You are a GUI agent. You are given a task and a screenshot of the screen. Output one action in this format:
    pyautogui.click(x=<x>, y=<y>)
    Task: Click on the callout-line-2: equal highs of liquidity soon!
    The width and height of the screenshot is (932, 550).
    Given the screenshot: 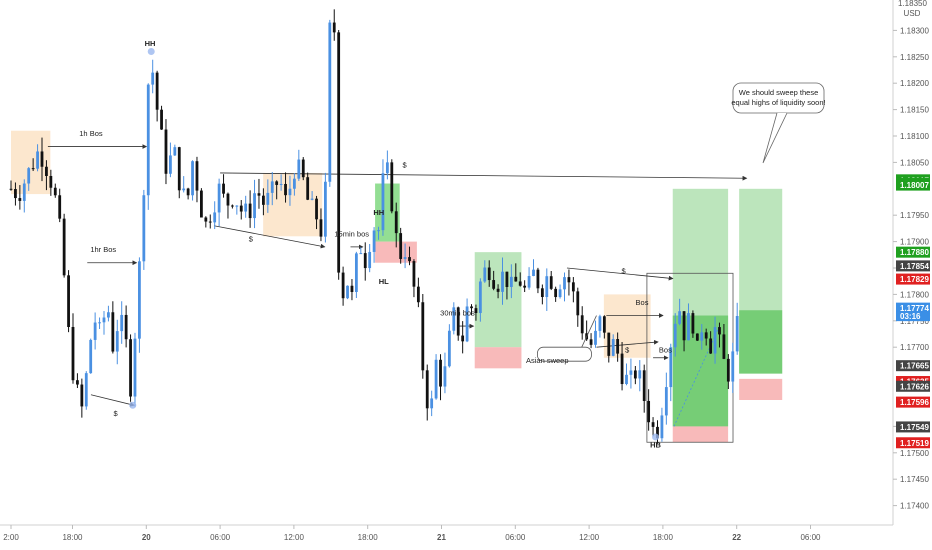 What is the action you would take?
    pyautogui.click(x=778, y=102)
    